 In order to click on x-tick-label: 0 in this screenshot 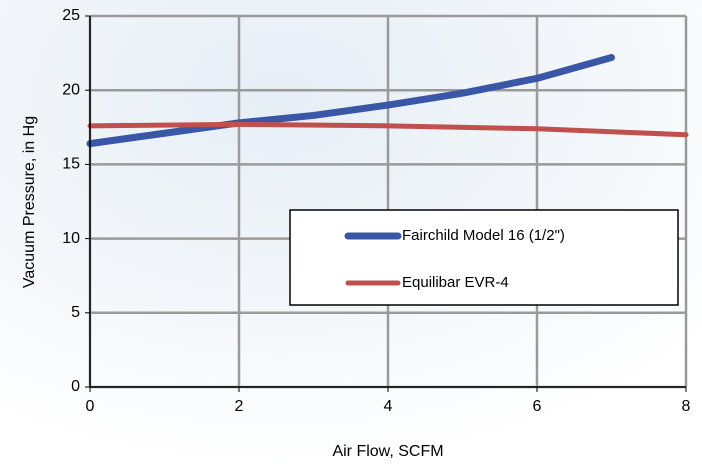, I will do `click(90, 406)`.